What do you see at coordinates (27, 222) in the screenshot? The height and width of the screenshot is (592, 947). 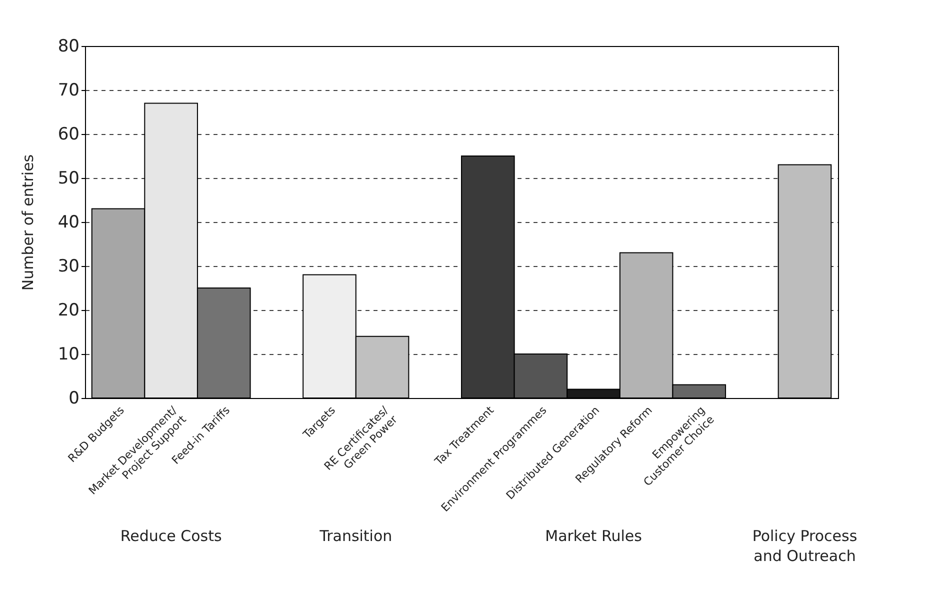 I see `y-axis-title: Number of entries` at bounding box center [27, 222].